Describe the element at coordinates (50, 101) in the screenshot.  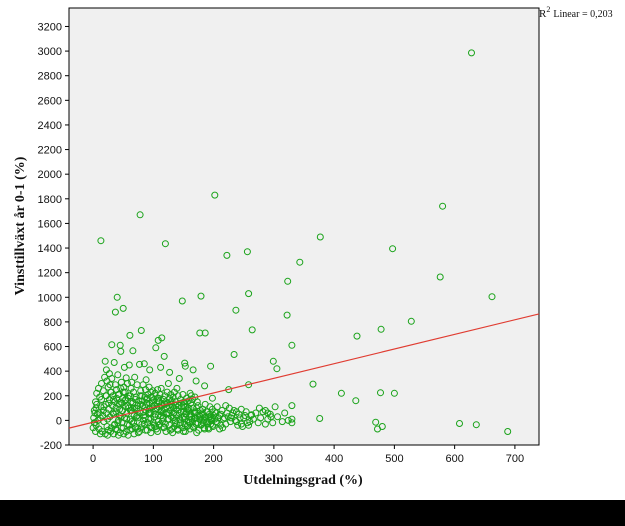
I see `y-tick-label: 2600` at that location.